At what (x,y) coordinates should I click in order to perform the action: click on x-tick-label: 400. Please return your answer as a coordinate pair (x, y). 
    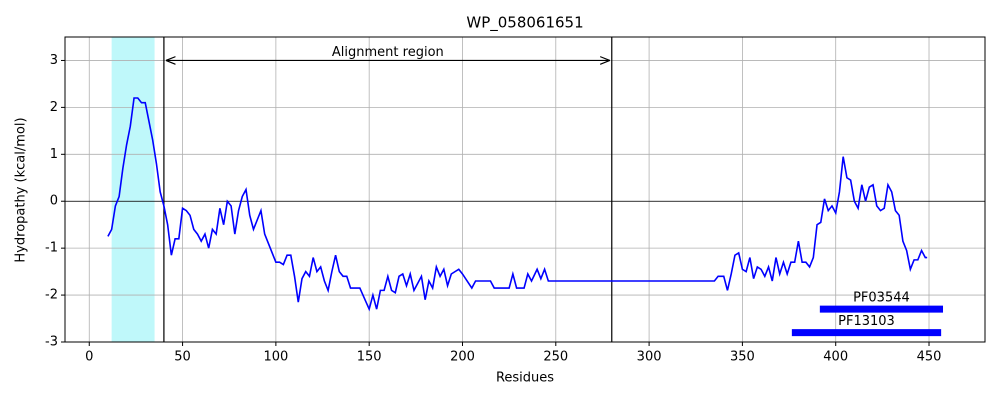
    Looking at the image, I should click on (835, 357).